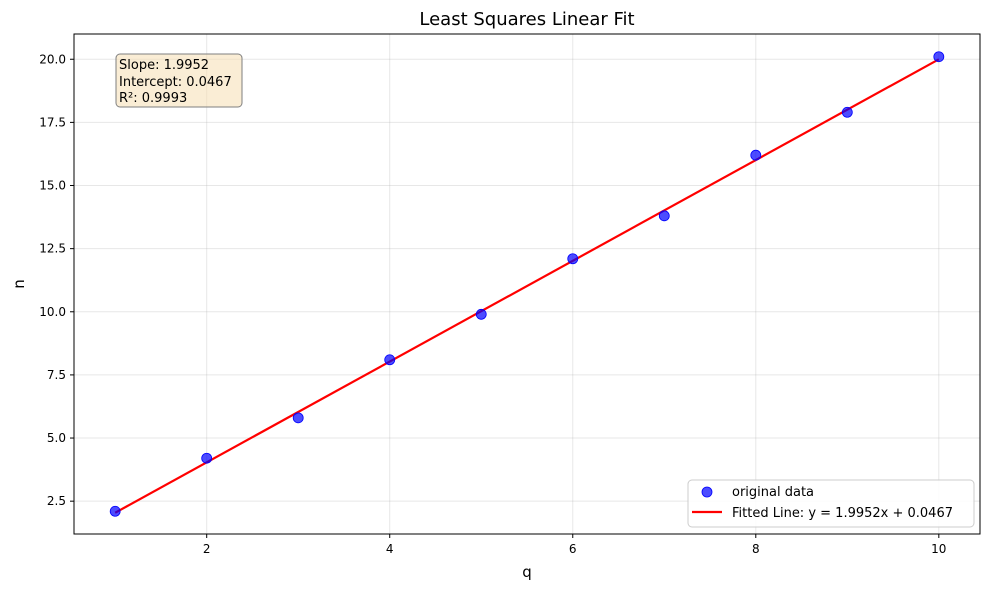  What do you see at coordinates (756, 549) in the screenshot?
I see `x-tick-label: 8` at bounding box center [756, 549].